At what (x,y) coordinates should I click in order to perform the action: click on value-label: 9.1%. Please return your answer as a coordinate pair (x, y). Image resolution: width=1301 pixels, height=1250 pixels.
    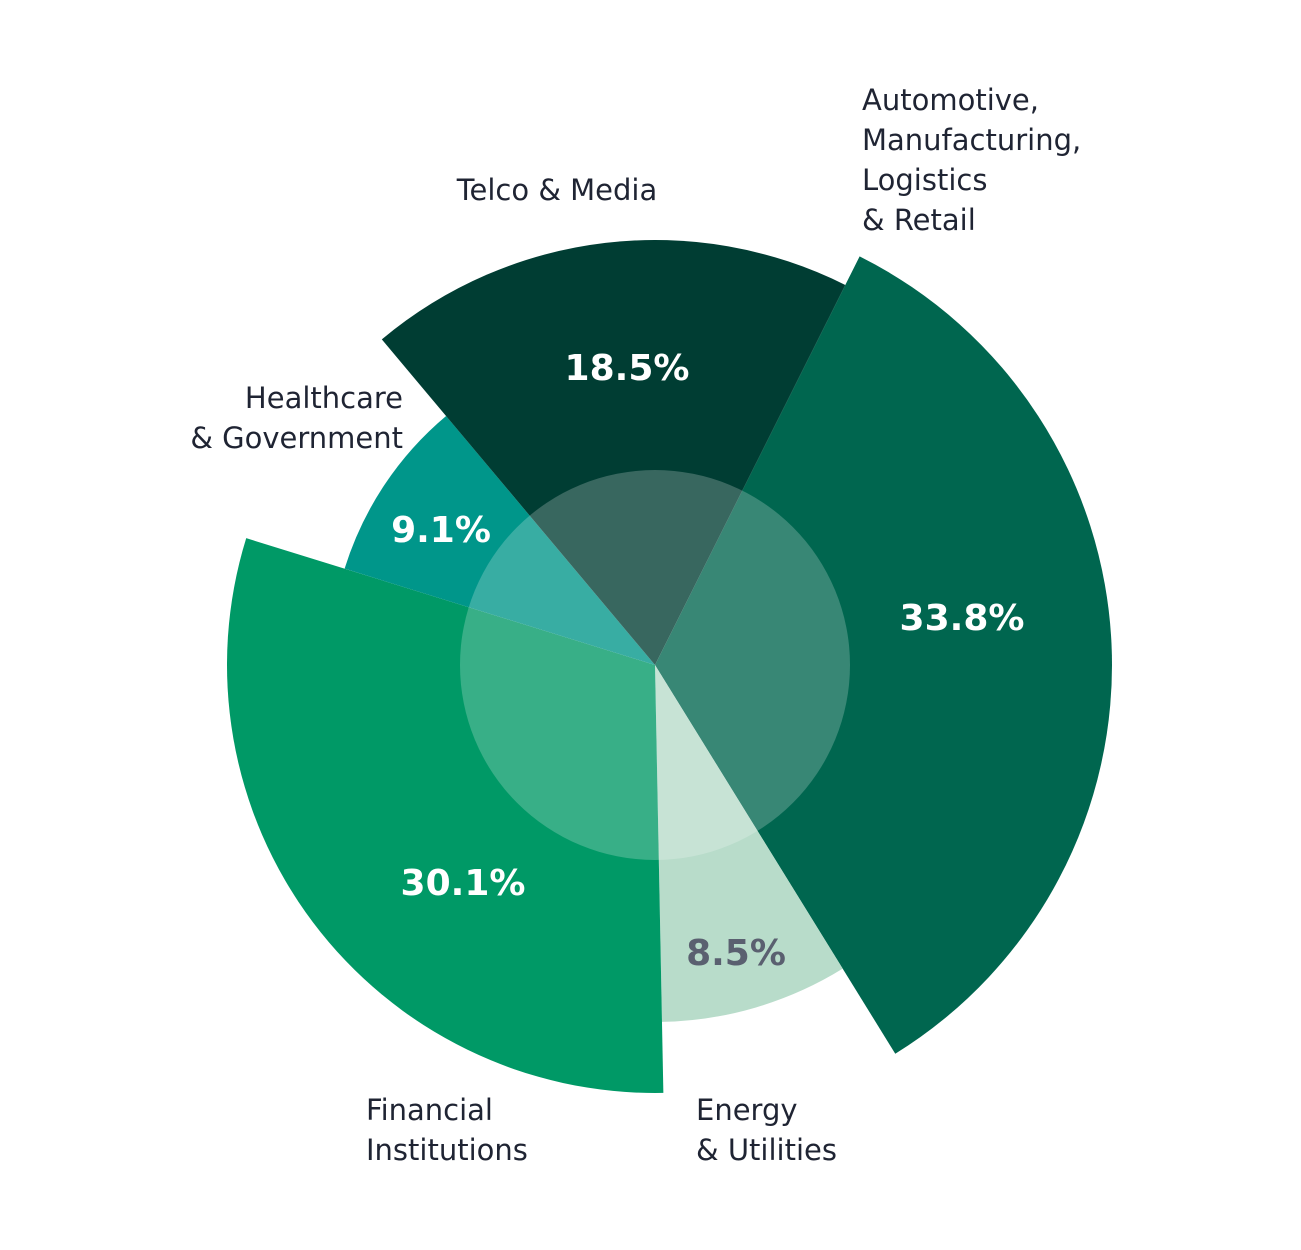
    Looking at the image, I should click on (441, 530).